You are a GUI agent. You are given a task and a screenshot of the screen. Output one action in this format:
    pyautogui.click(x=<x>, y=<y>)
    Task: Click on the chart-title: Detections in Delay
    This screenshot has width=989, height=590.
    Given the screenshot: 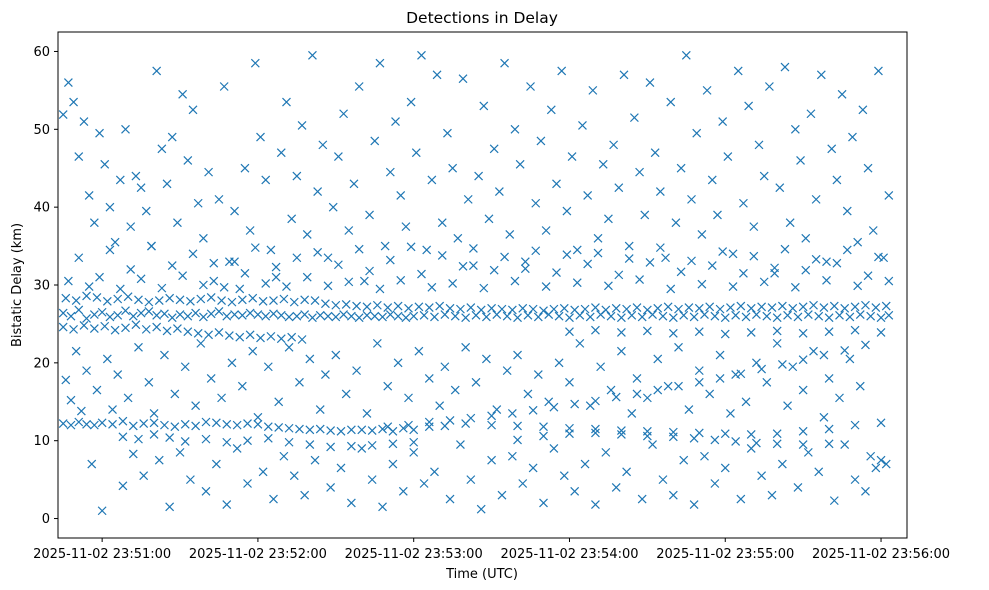 What is the action you would take?
    pyautogui.click(x=482, y=18)
    